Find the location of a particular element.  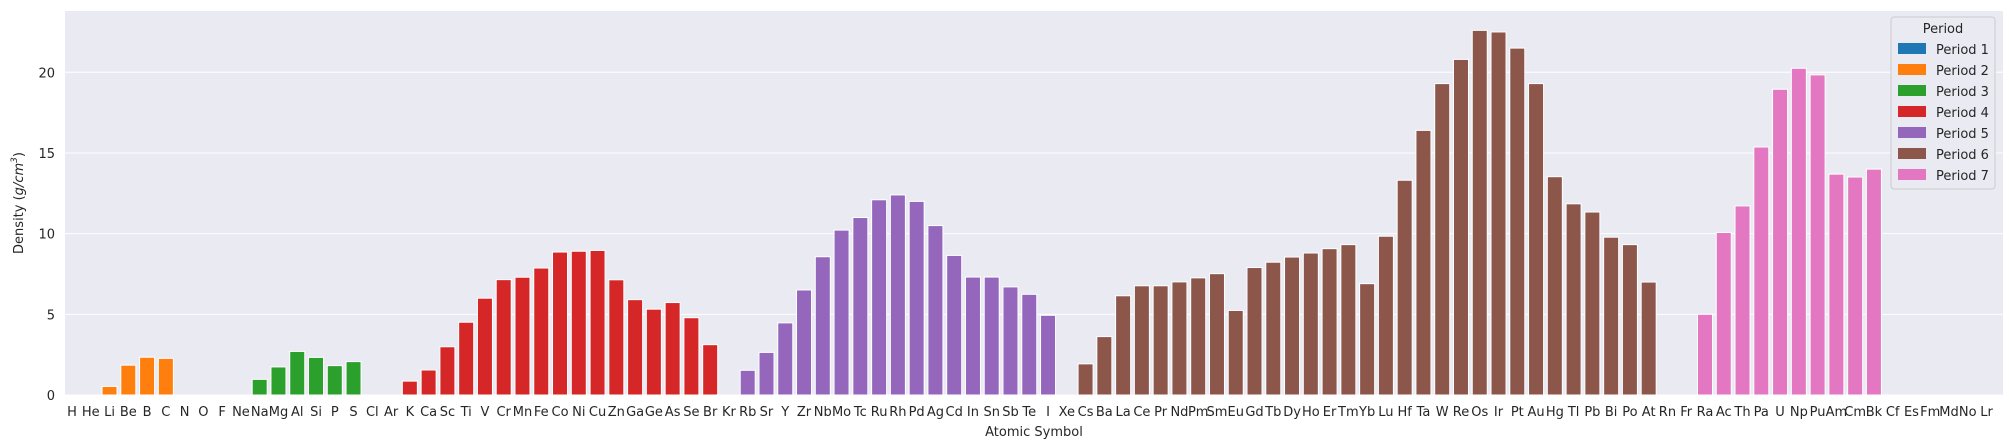

bar-Mn is located at coordinates (522, 336).